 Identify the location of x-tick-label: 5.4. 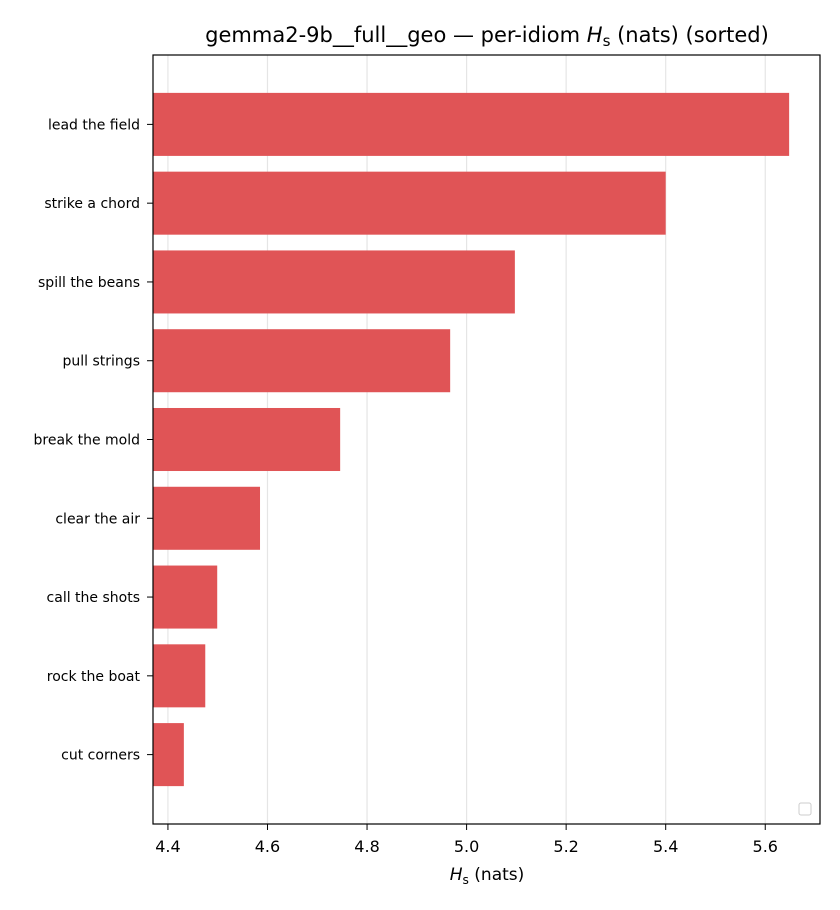
(665, 846).